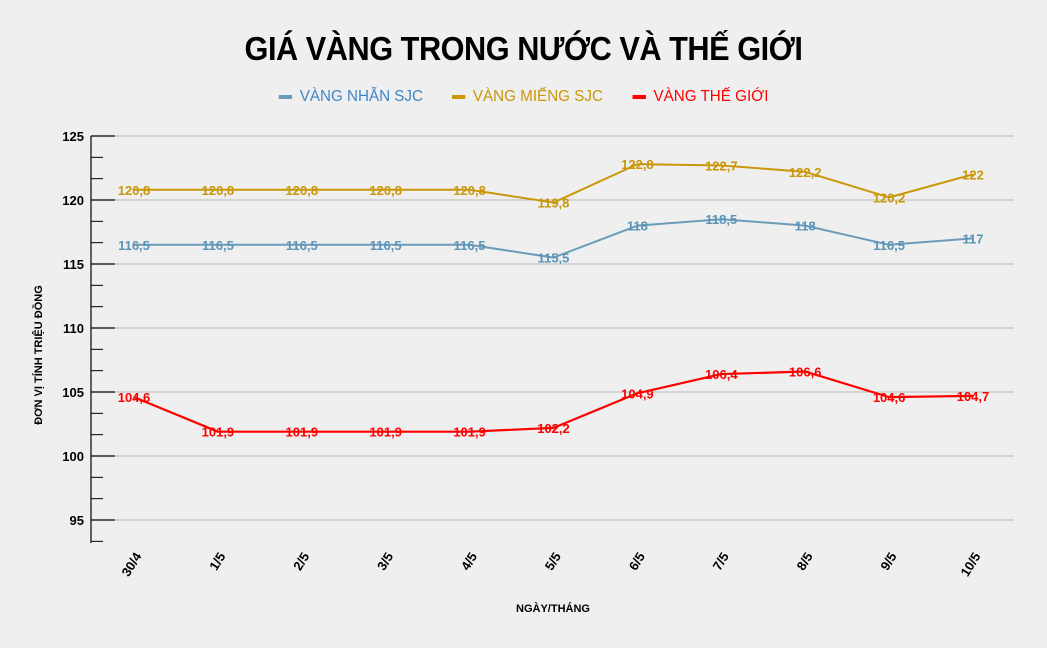 This screenshot has height=648, width=1047. I want to click on data-label: 122,2, so click(805, 172).